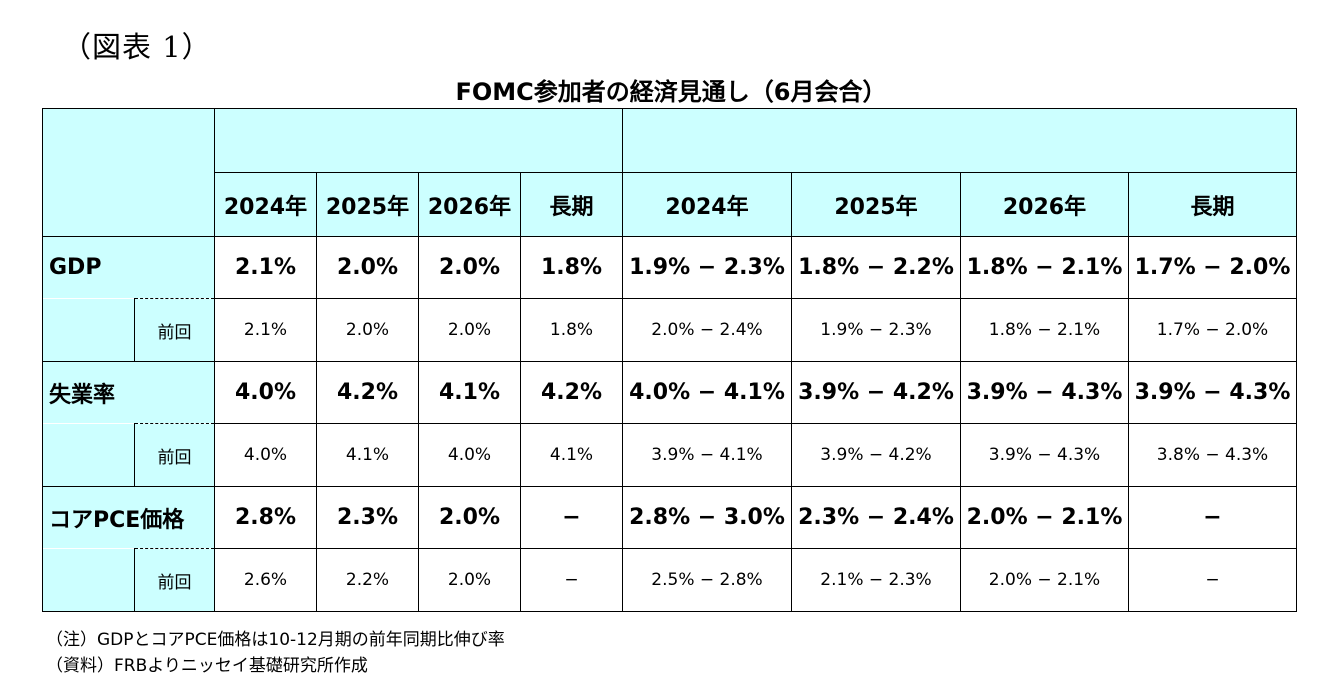 This screenshot has height=695, width=1342. Describe the element at coordinates (707, 517) in the screenshot. I see `table-cell: 2.8% − 3.0%` at that location.